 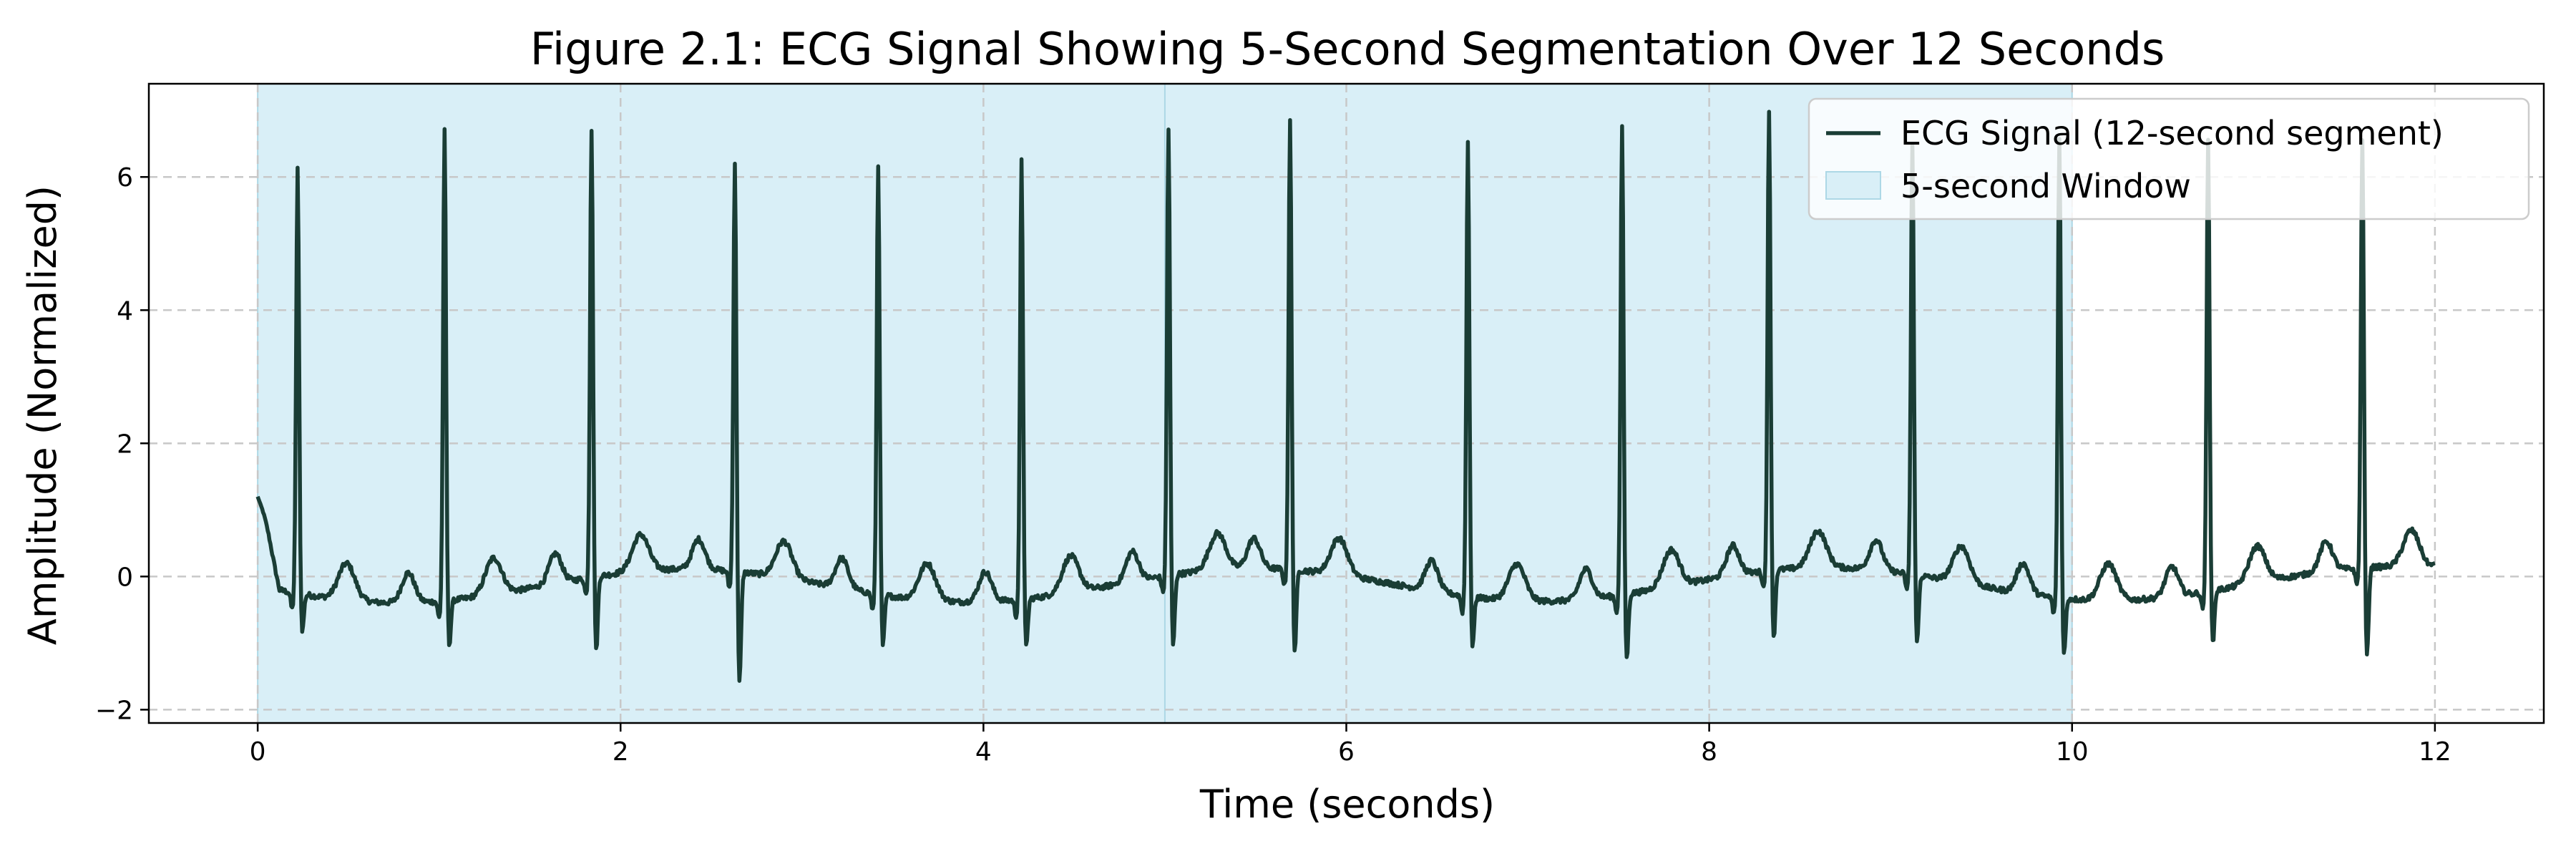 What do you see at coordinates (2172, 133) in the screenshot?
I see `legend-label-signal: ECG Signal (12-second segment)` at bounding box center [2172, 133].